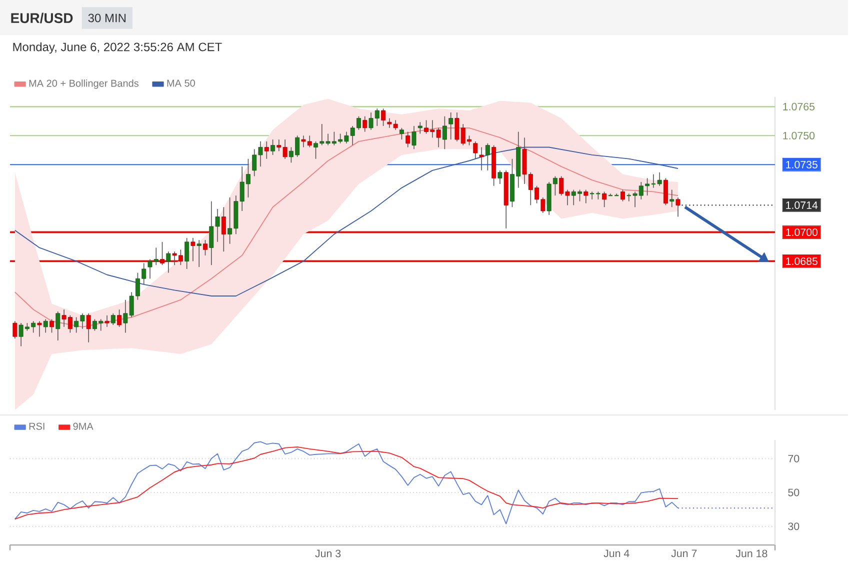  I want to click on y-tick-label: 30, so click(794, 526).